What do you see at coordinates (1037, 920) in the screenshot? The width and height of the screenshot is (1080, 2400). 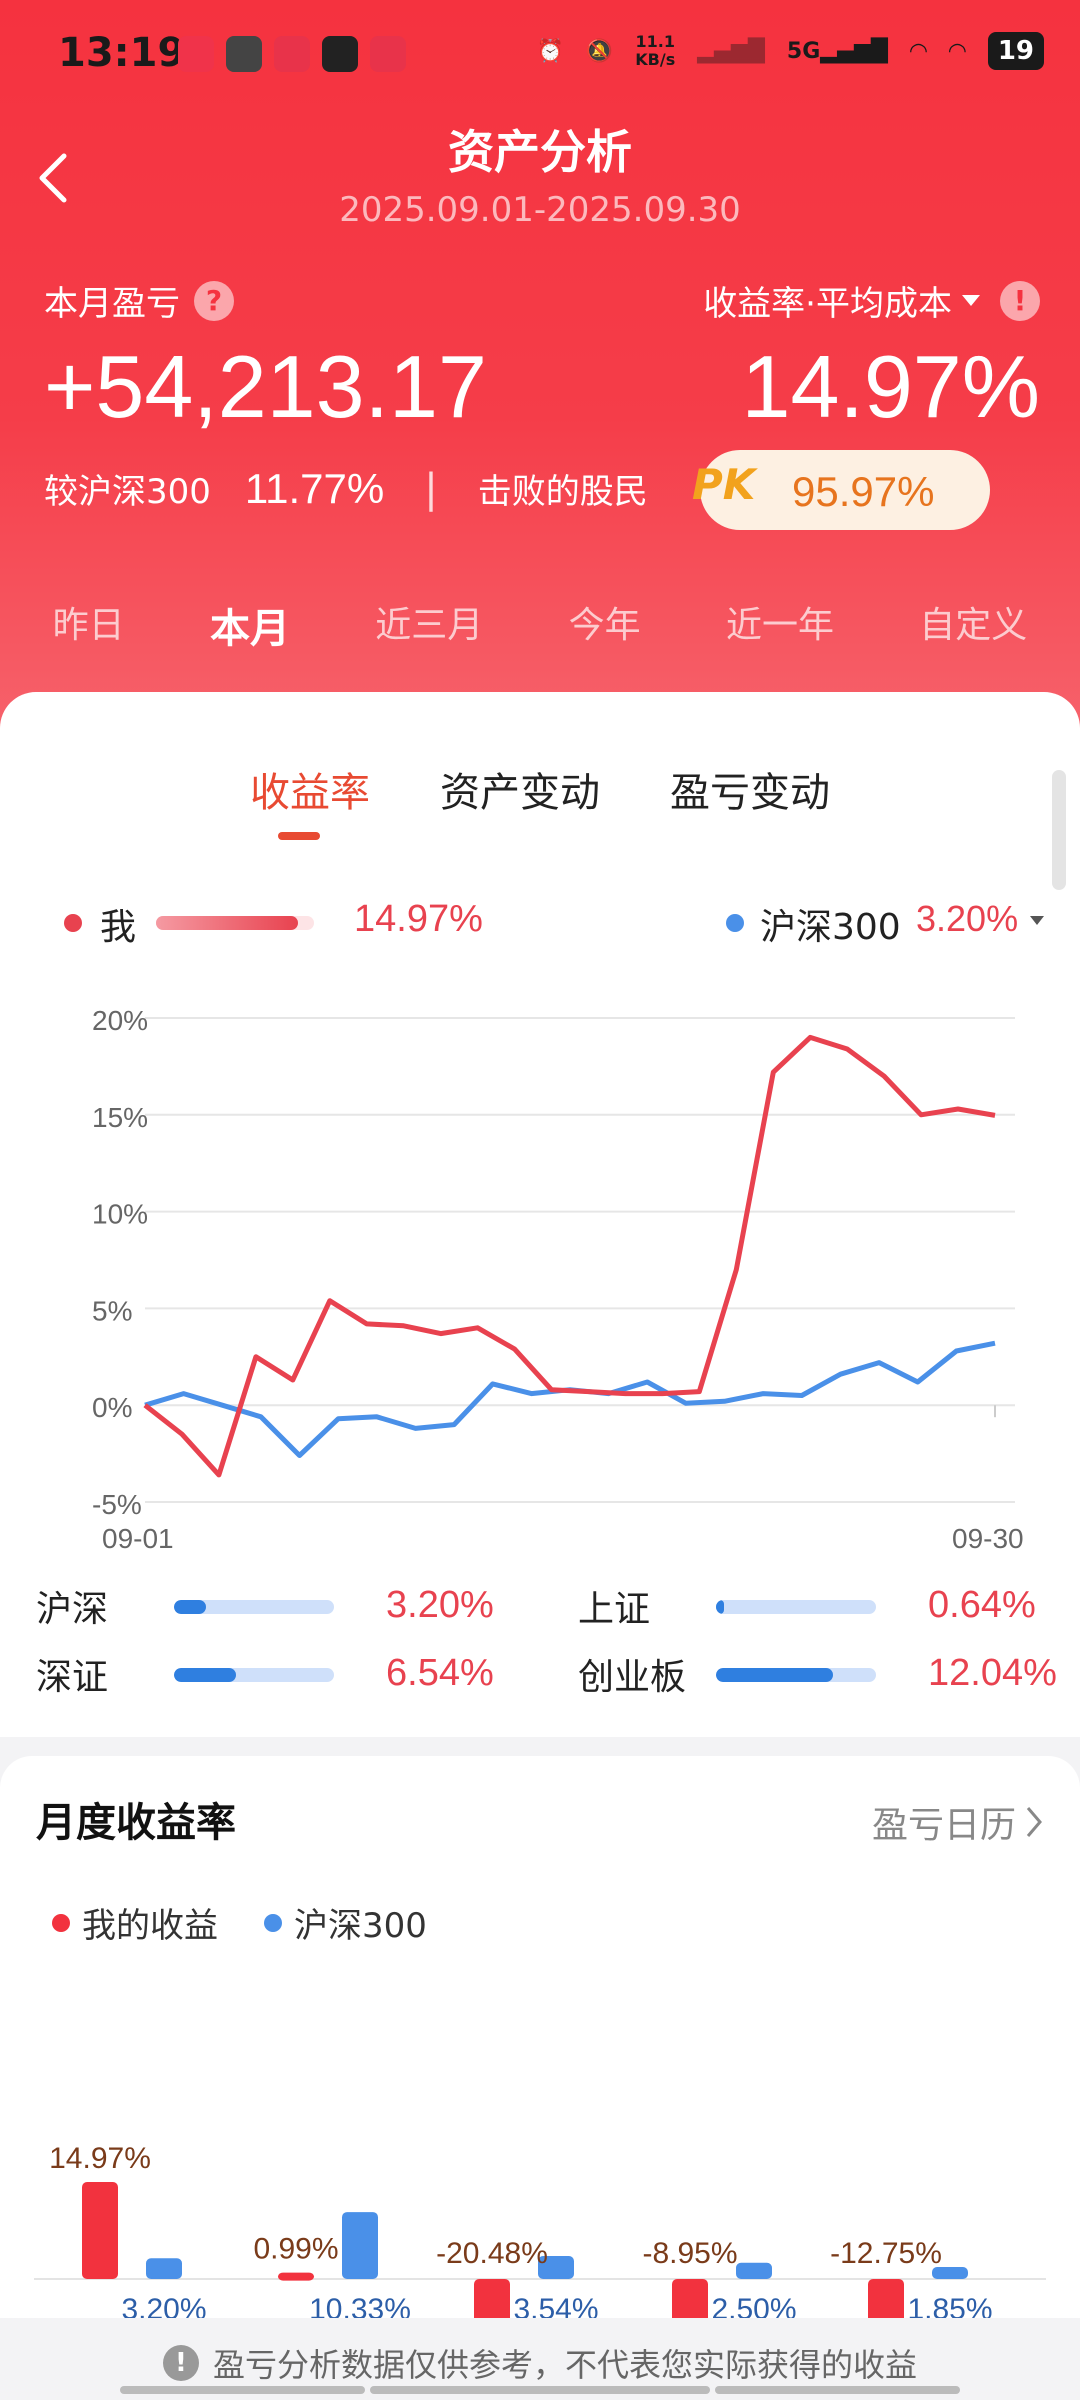 I see `index-dropdown-icon` at bounding box center [1037, 920].